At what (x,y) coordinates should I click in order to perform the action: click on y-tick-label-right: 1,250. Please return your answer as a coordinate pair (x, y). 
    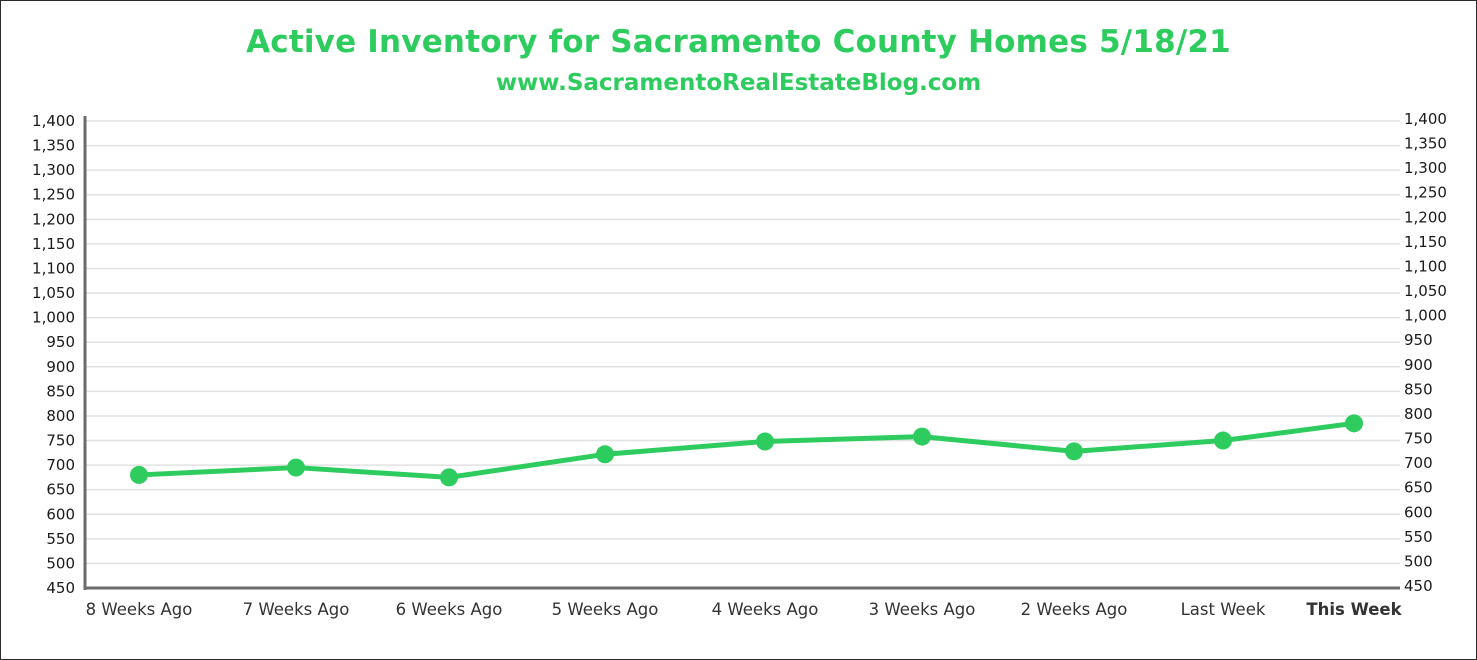
    Looking at the image, I should click on (1425, 193).